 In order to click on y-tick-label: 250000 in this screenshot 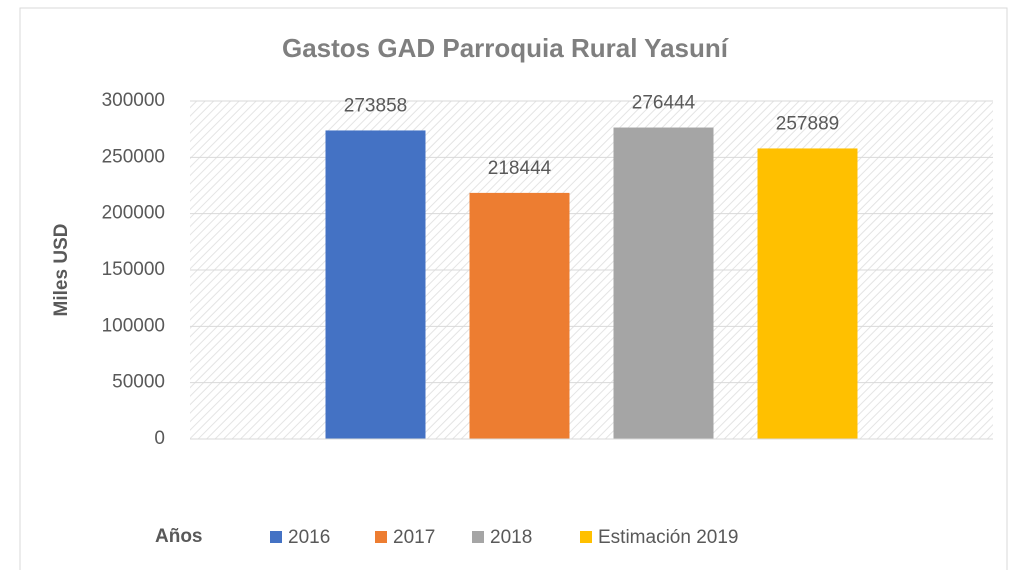, I will do `click(133, 156)`.